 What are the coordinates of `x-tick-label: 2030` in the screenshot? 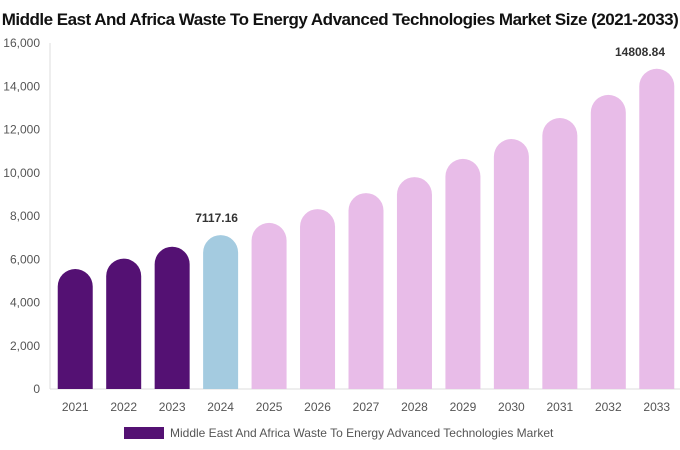 It's located at (511, 407).